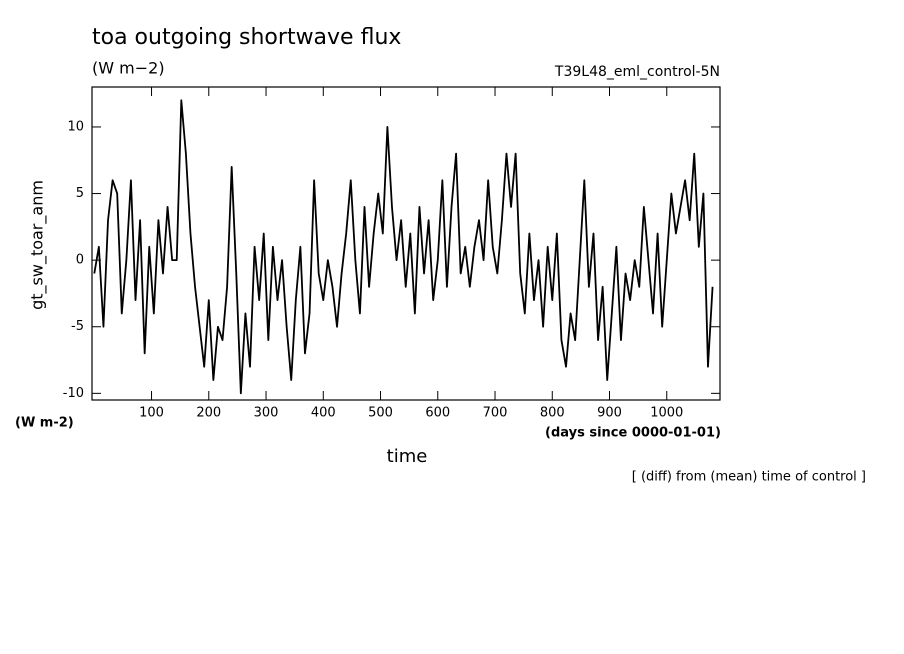 This screenshot has height=654, width=904. I want to click on y-axis-label: gt_sw_toar_anm, so click(38, 245).